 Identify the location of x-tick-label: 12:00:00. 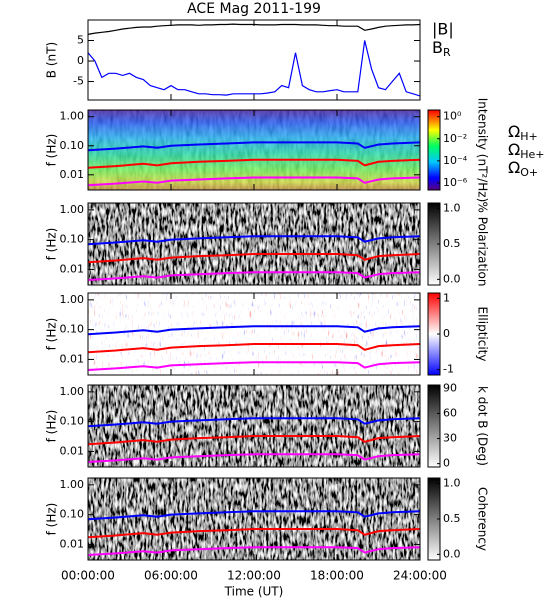
(254, 576).